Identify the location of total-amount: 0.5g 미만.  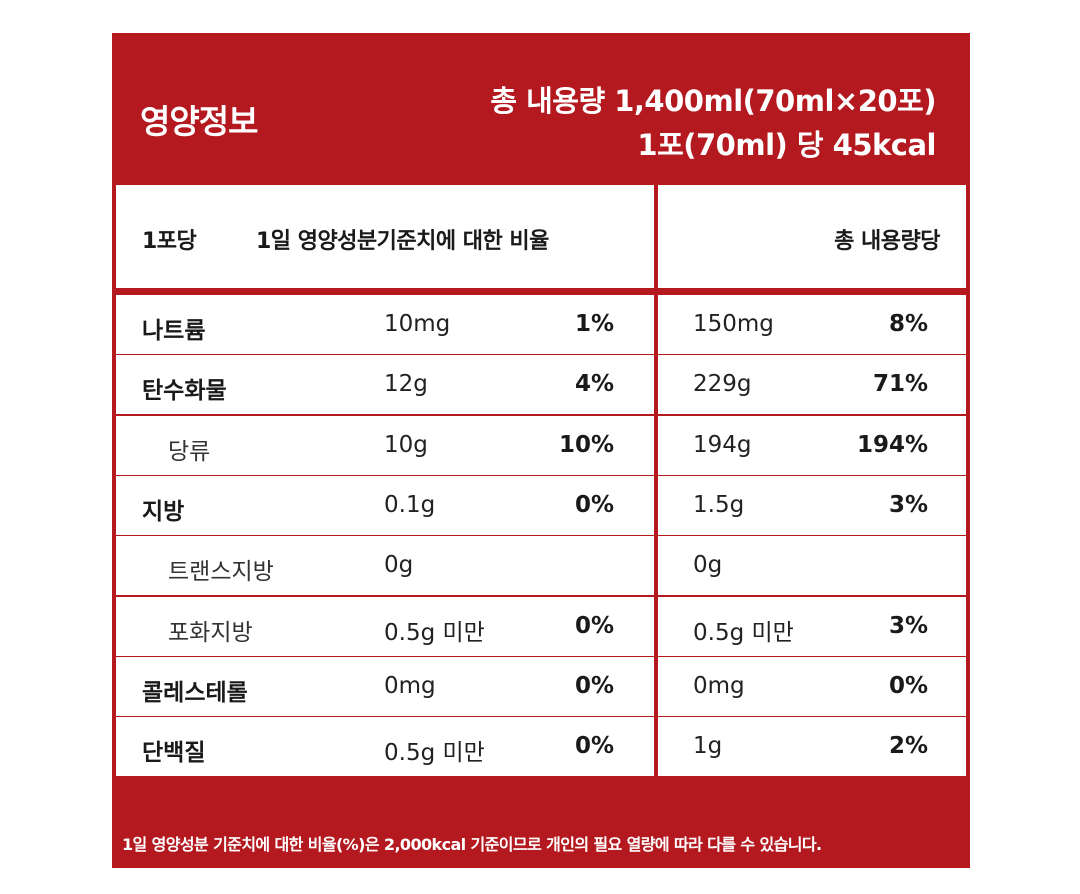
(743, 633).